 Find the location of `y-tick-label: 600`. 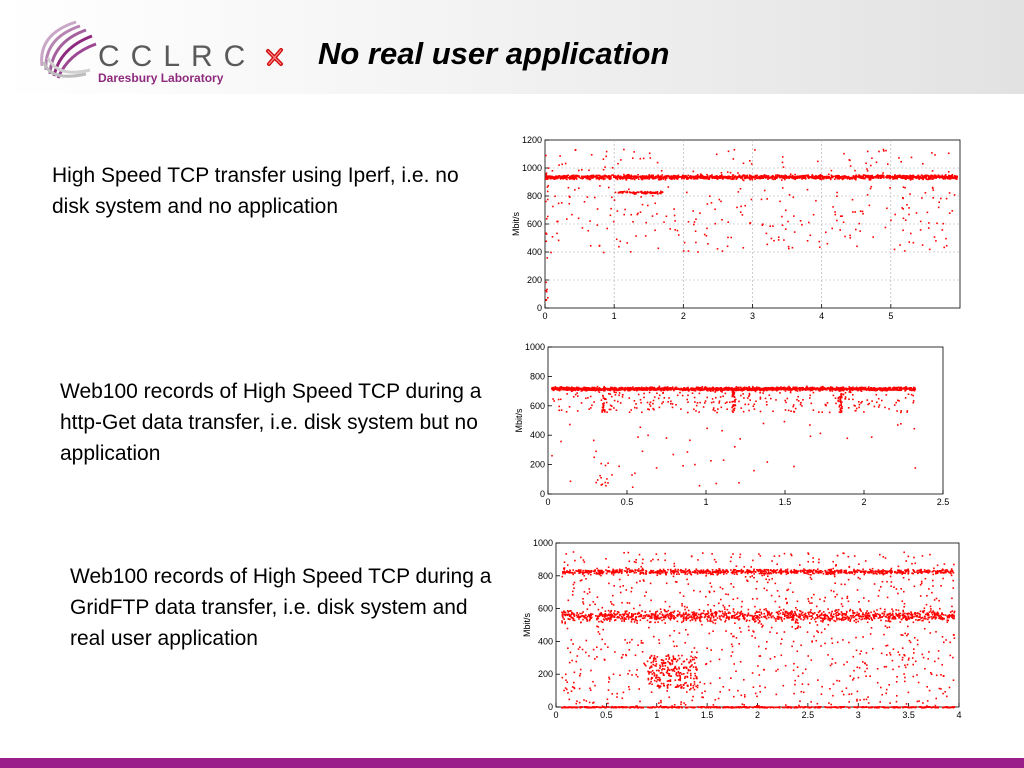

y-tick-label: 600 is located at coordinates (545, 609).